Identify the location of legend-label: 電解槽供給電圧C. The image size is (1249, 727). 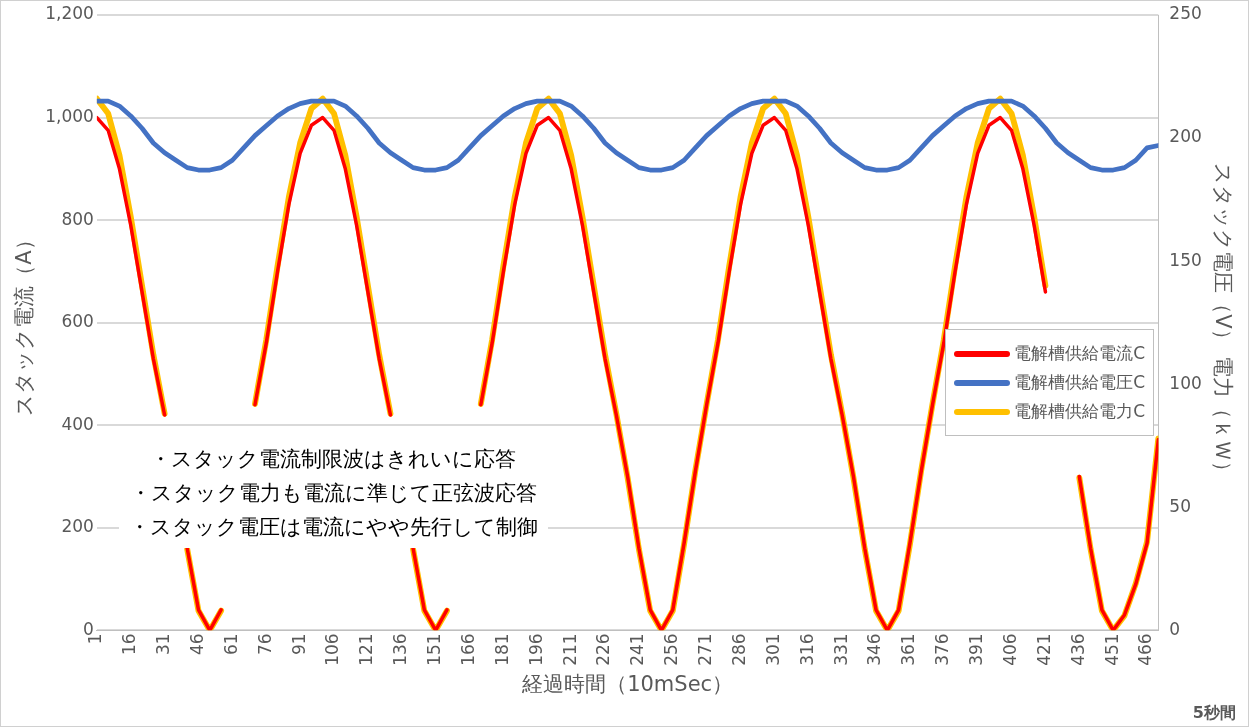
(1080, 383).